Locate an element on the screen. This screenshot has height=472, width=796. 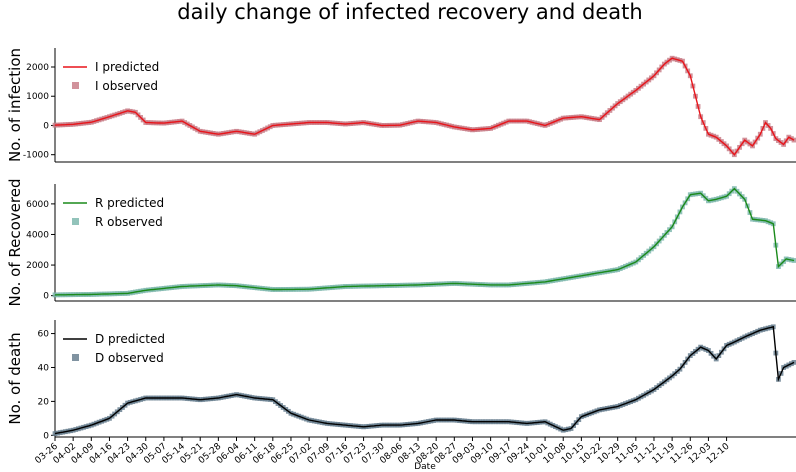
legend-entry: D predicted is located at coordinates (130, 339).